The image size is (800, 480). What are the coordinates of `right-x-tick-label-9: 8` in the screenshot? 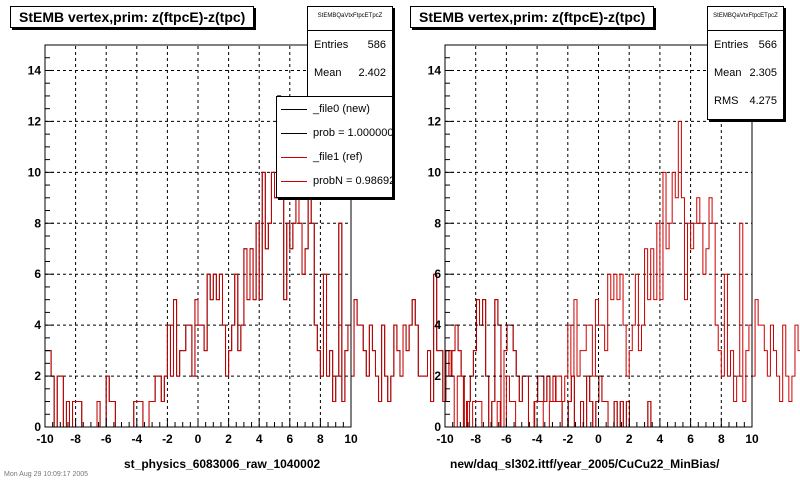 It's located at (721, 439).